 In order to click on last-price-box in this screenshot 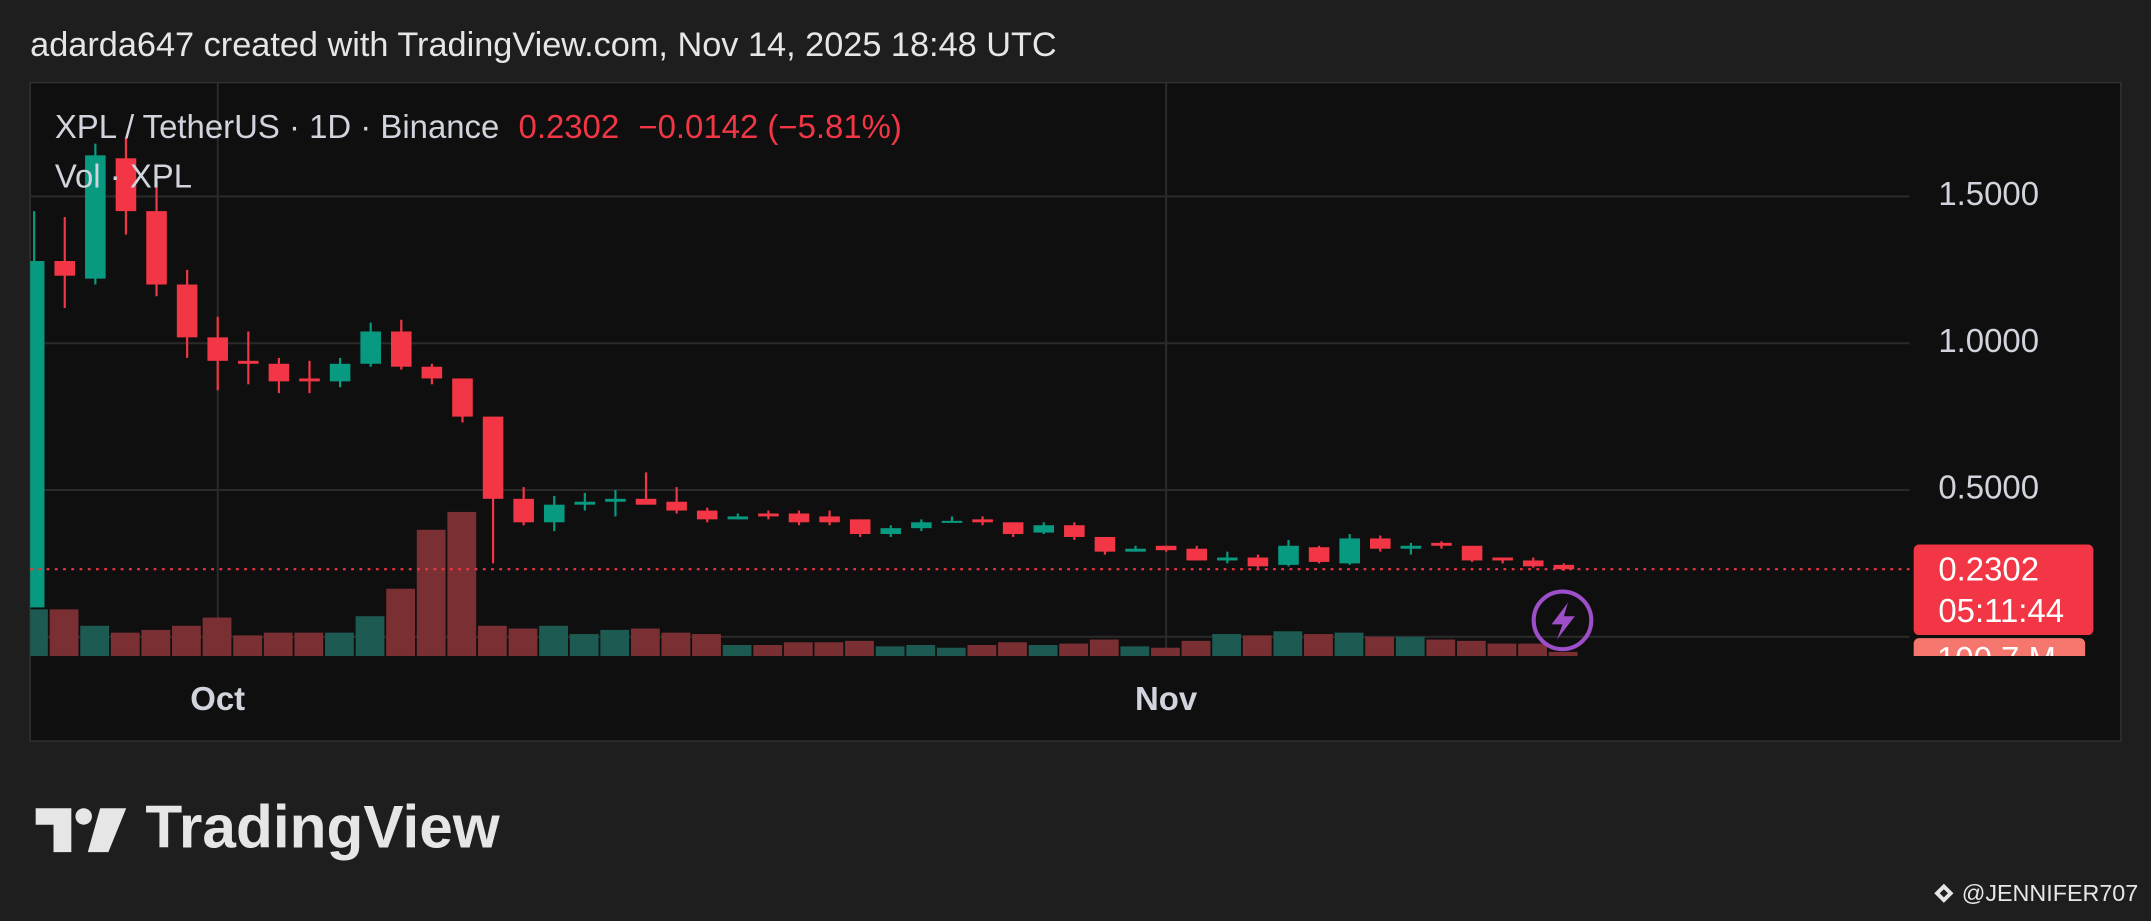, I will do `click(2003, 590)`.